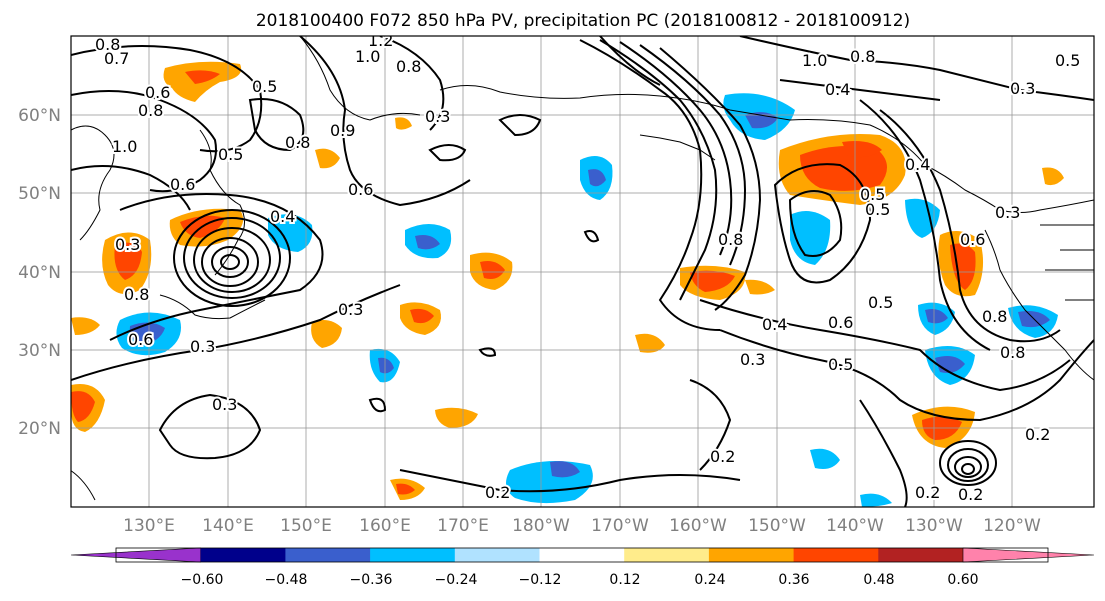 The image size is (1105, 601). Describe the element at coordinates (793, 580) in the screenshot. I see `colorbar-tick-label: 0.36` at that location.